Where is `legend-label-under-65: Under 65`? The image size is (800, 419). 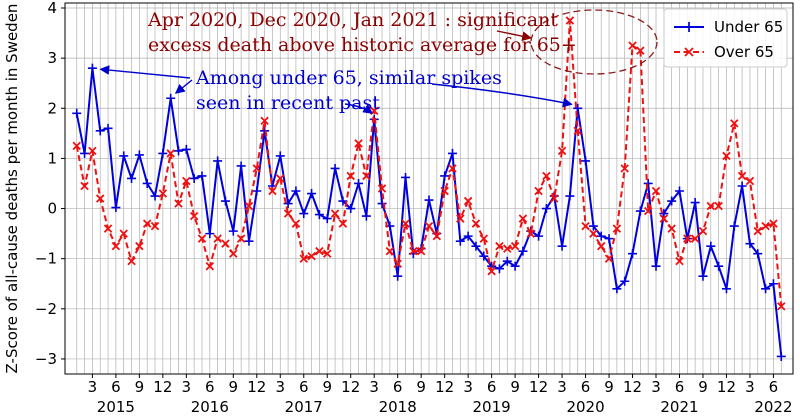 legend-label-under-65: Under 65 is located at coordinates (748, 27).